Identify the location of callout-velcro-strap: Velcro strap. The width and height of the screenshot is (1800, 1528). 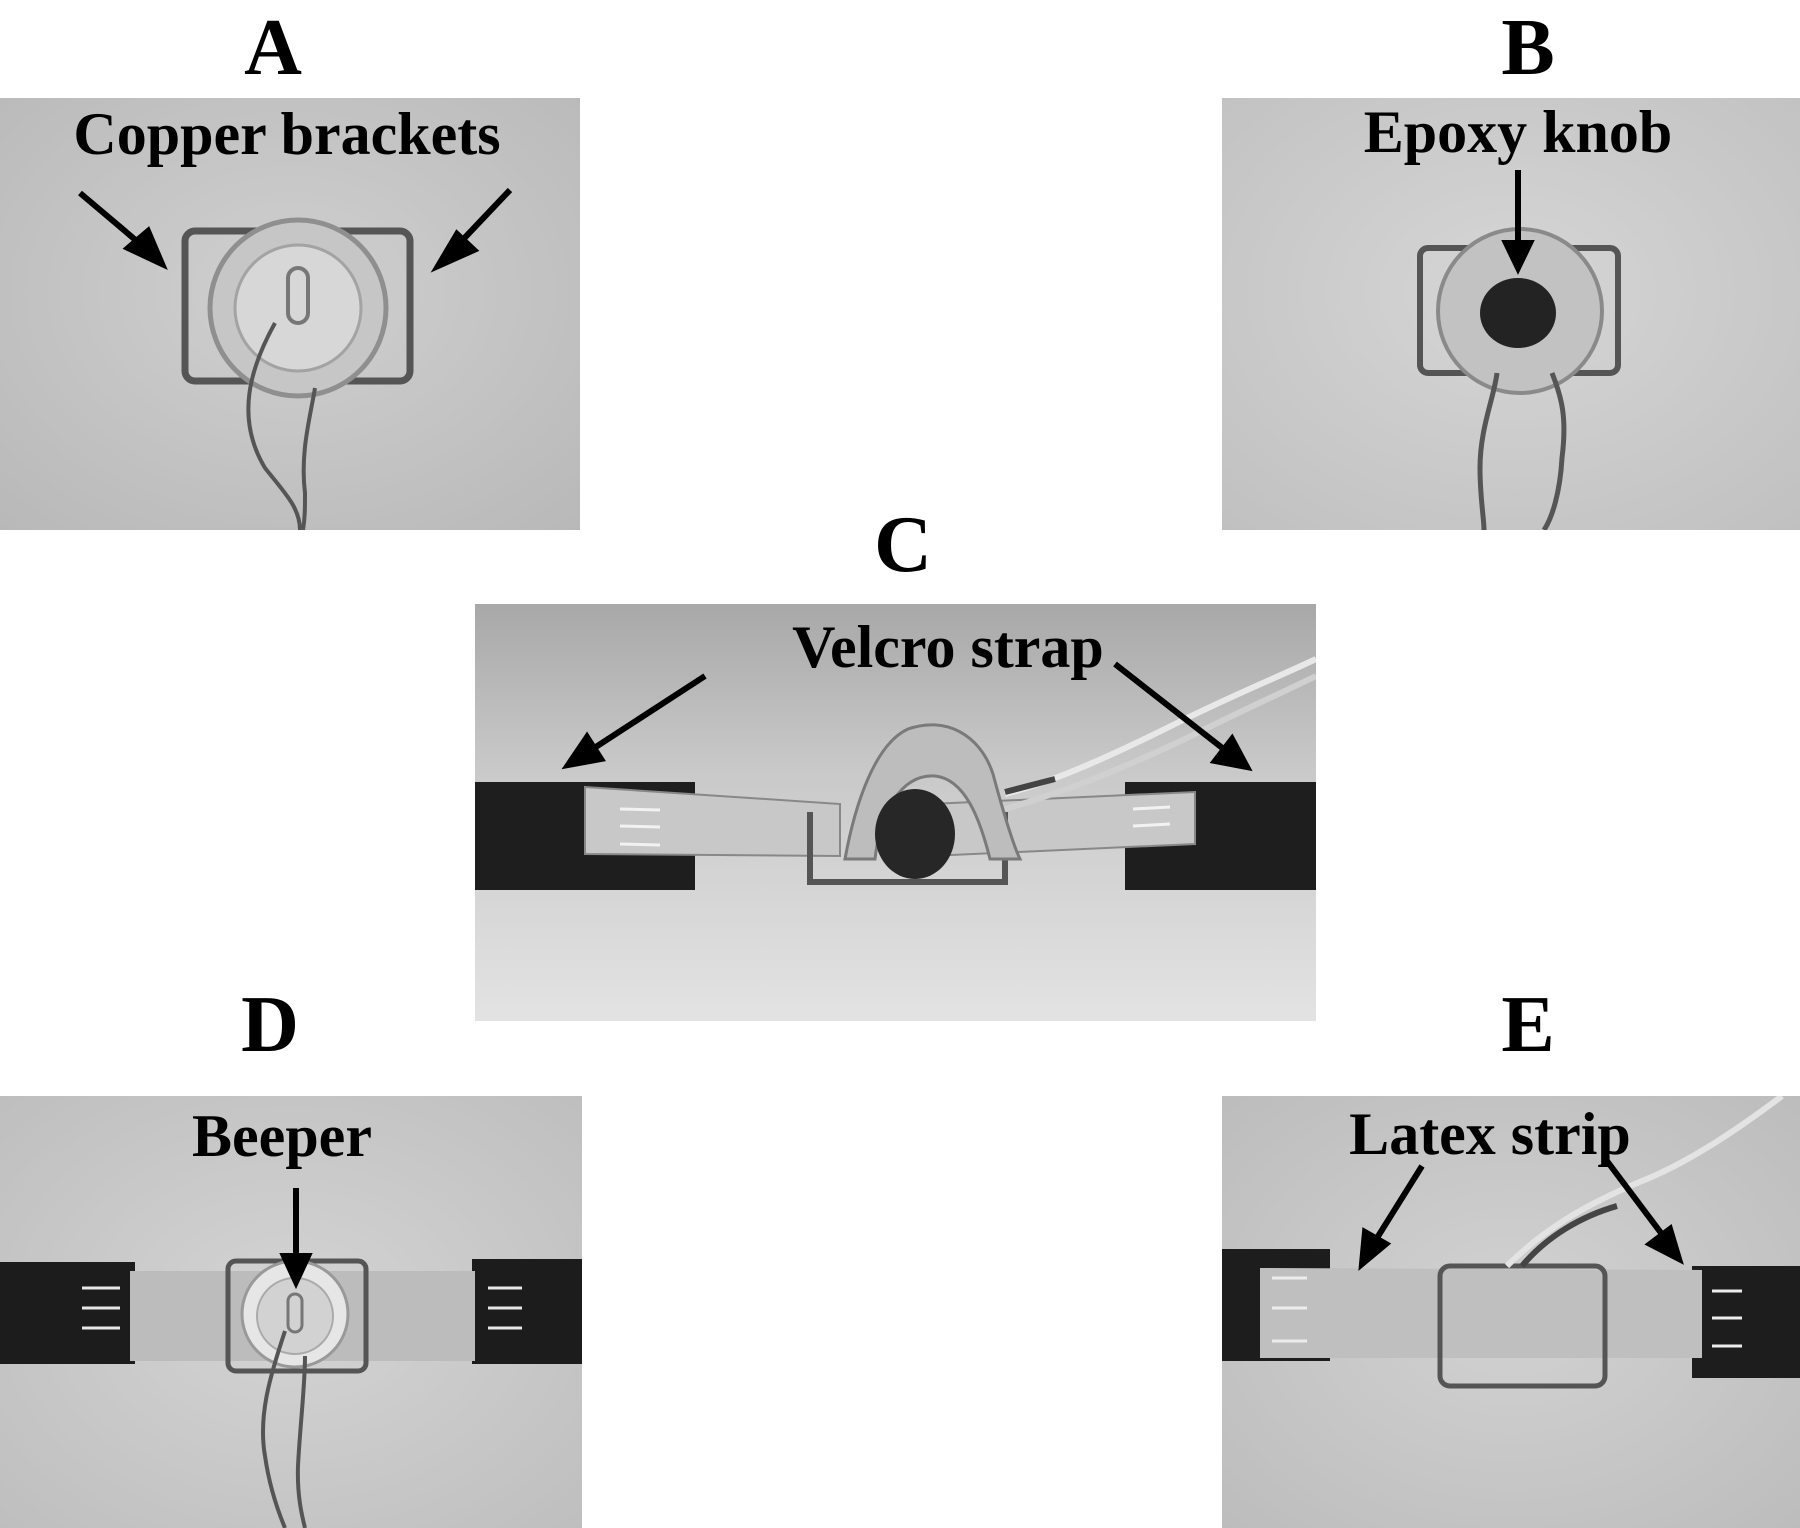
(948, 647).